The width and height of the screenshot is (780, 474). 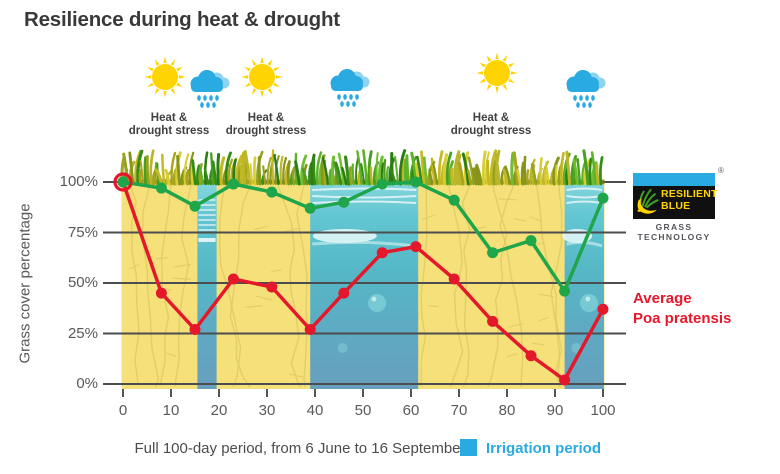 What do you see at coordinates (82, 282) in the screenshot?
I see `y-tick-label: 50%` at bounding box center [82, 282].